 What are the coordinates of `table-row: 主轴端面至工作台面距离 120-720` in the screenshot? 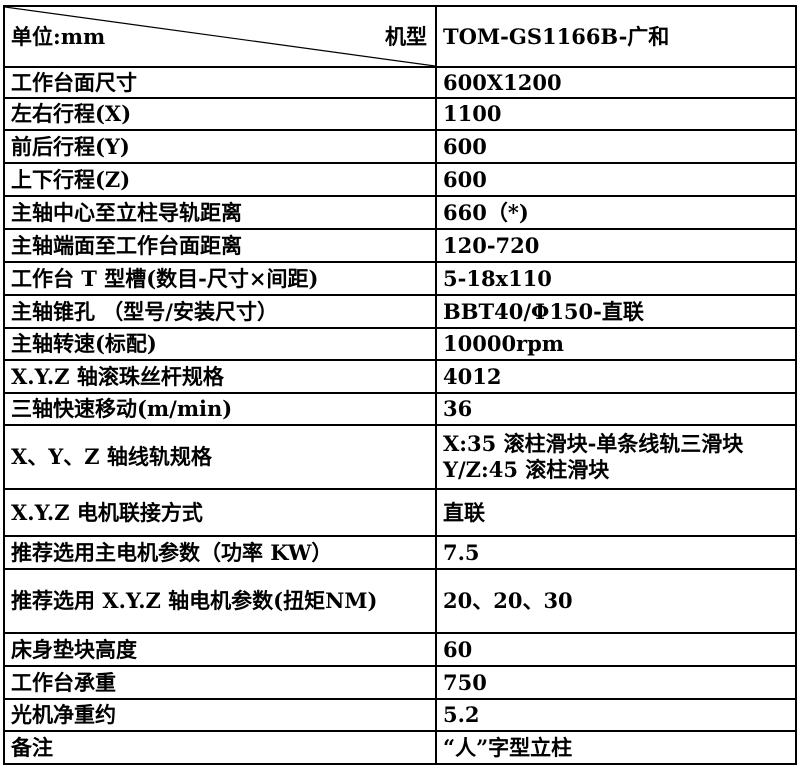 It's located at (400, 245).